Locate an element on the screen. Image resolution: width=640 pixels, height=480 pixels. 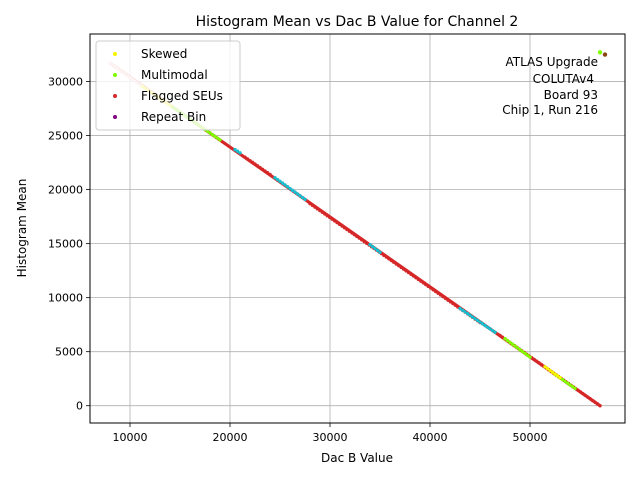
legend-label: Flagged SEUs is located at coordinates (182, 96).